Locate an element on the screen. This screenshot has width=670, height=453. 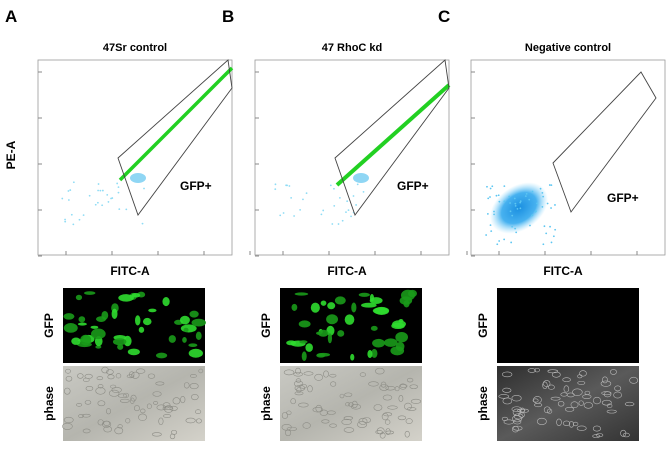
x-axis-label: FITC-A is located at coordinates (563, 271).